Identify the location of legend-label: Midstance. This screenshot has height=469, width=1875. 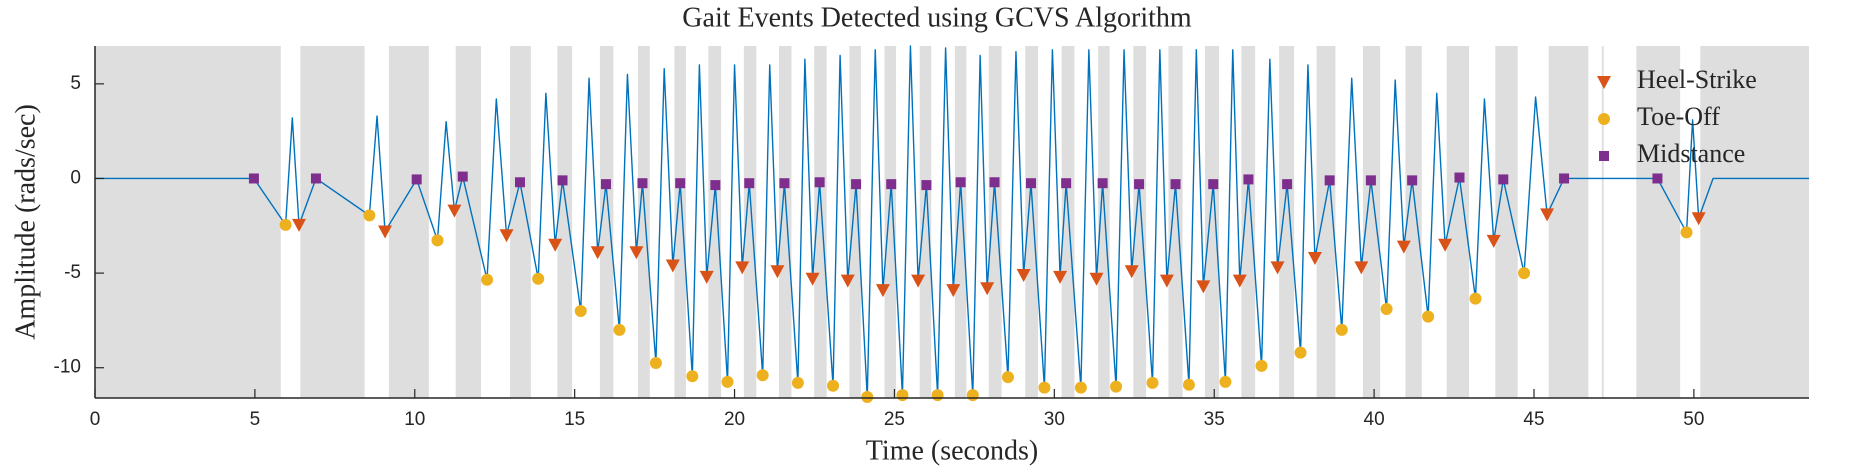
(1691, 153).